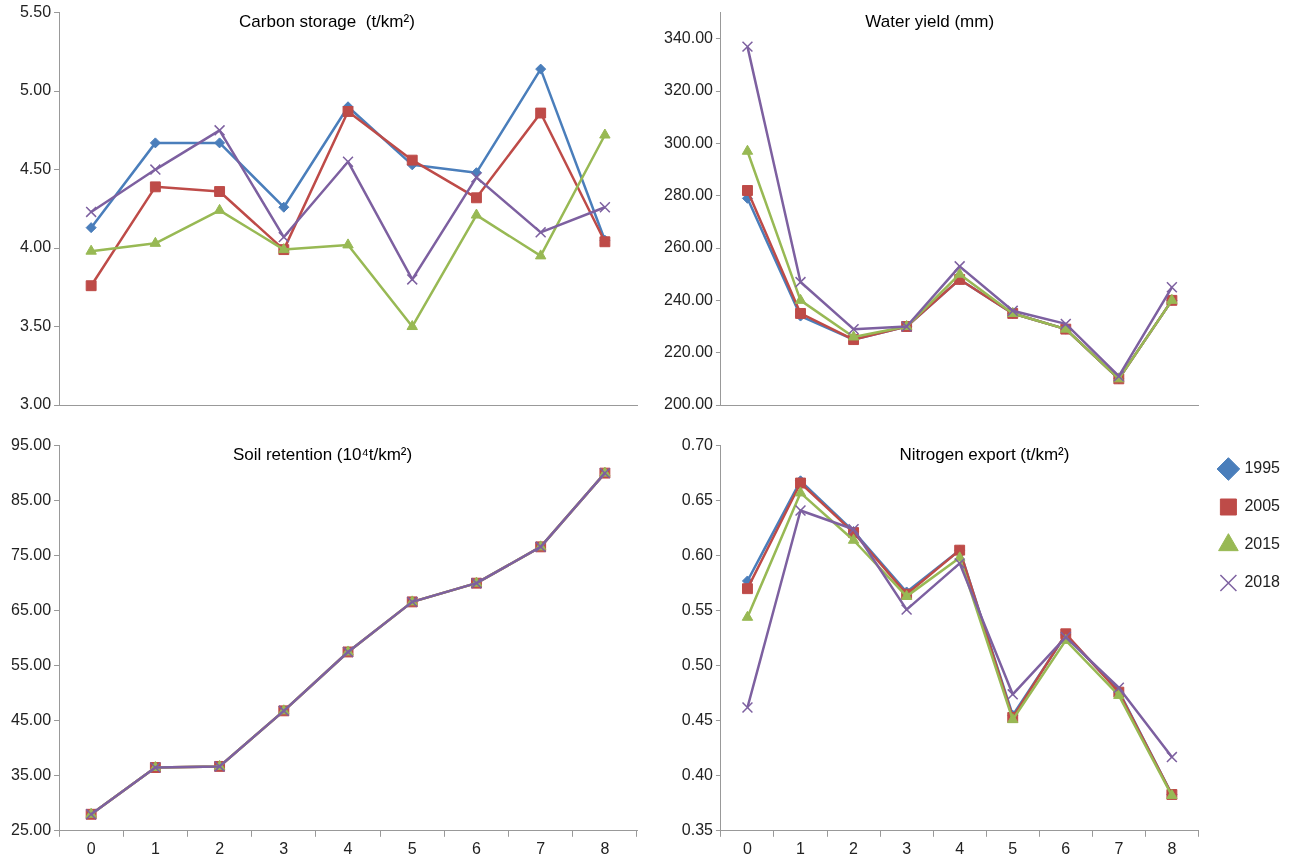 The width and height of the screenshot is (1306, 866). Describe the element at coordinates (689, 404) in the screenshot. I see `y-tick-label: 200.00` at that location.